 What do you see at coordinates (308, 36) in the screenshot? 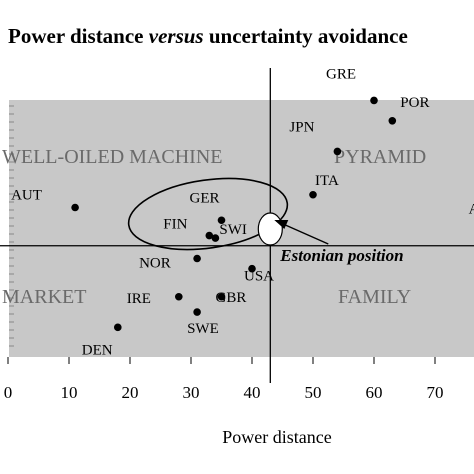
I see `chart-title-part-3: uncertainty avoidance` at bounding box center [308, 36].